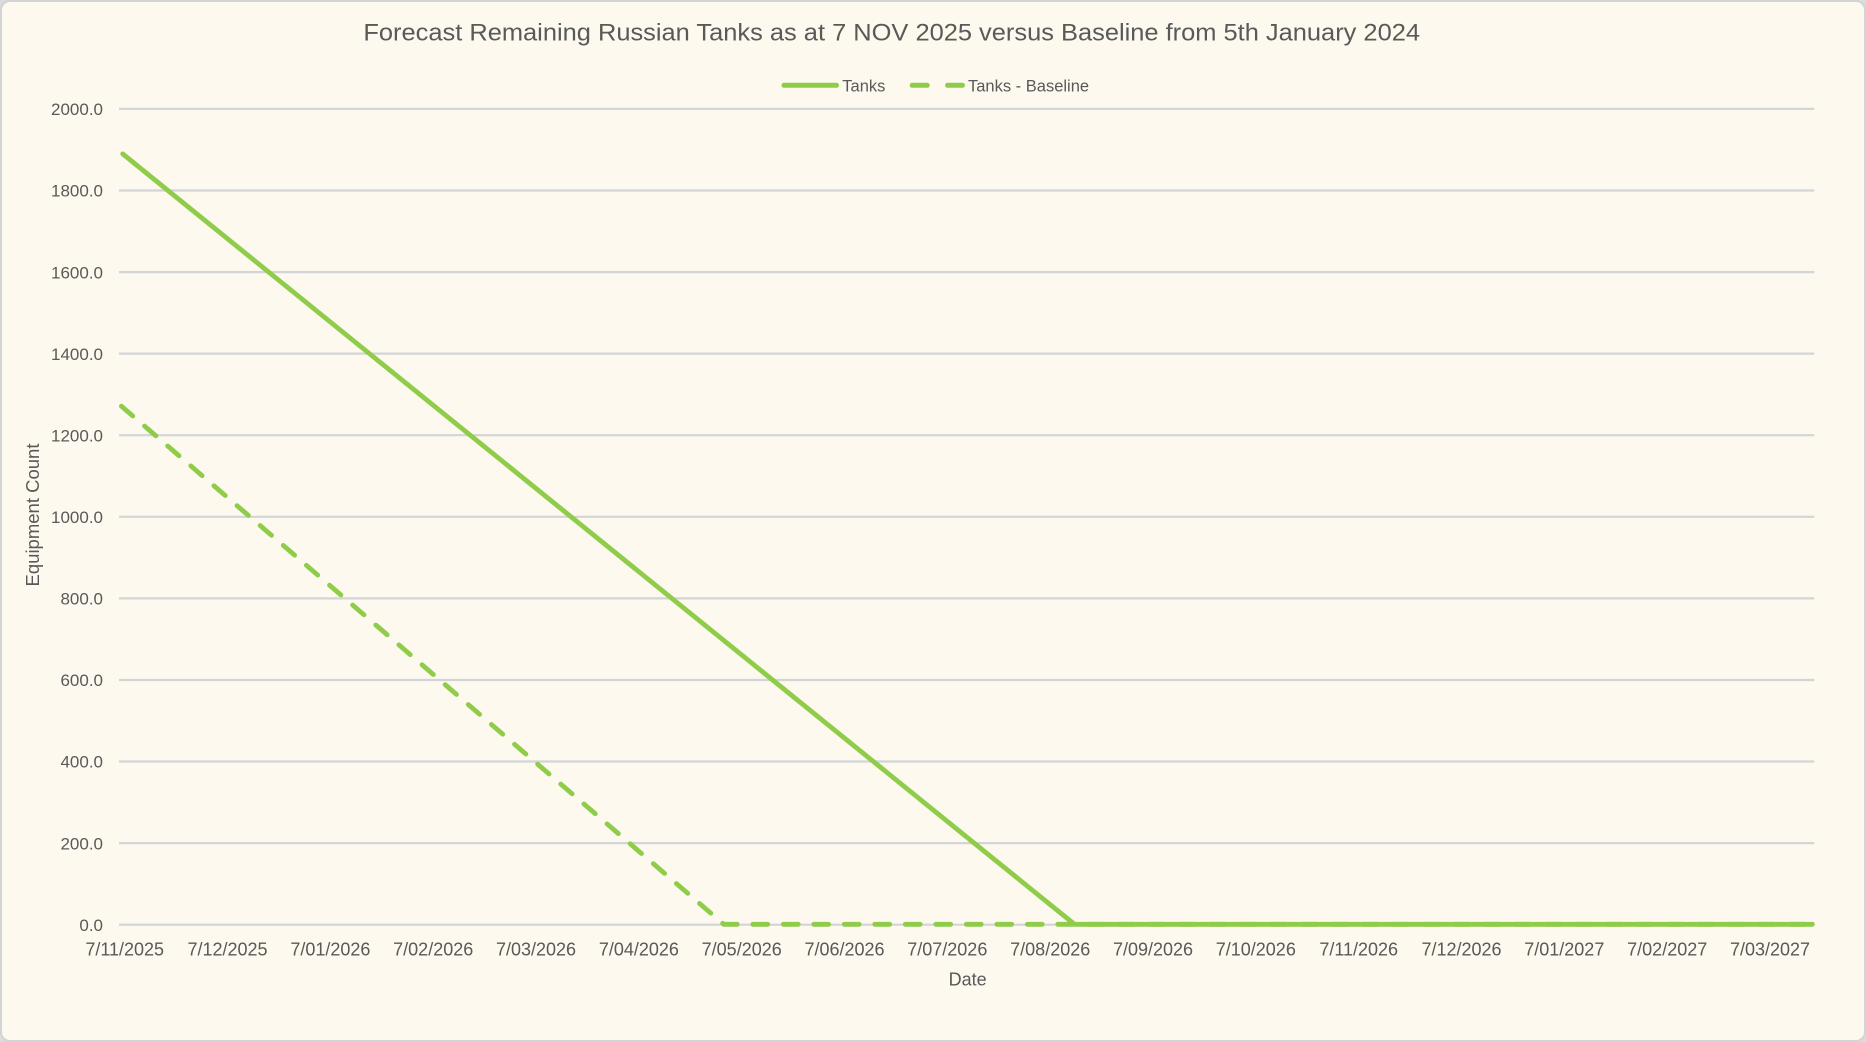 The height and width of the screenshot is (1042, 1866). Describe the element at coordinates (1461, 949) in the screenshot. I see `svg-text: 7/12/2026` at that location.